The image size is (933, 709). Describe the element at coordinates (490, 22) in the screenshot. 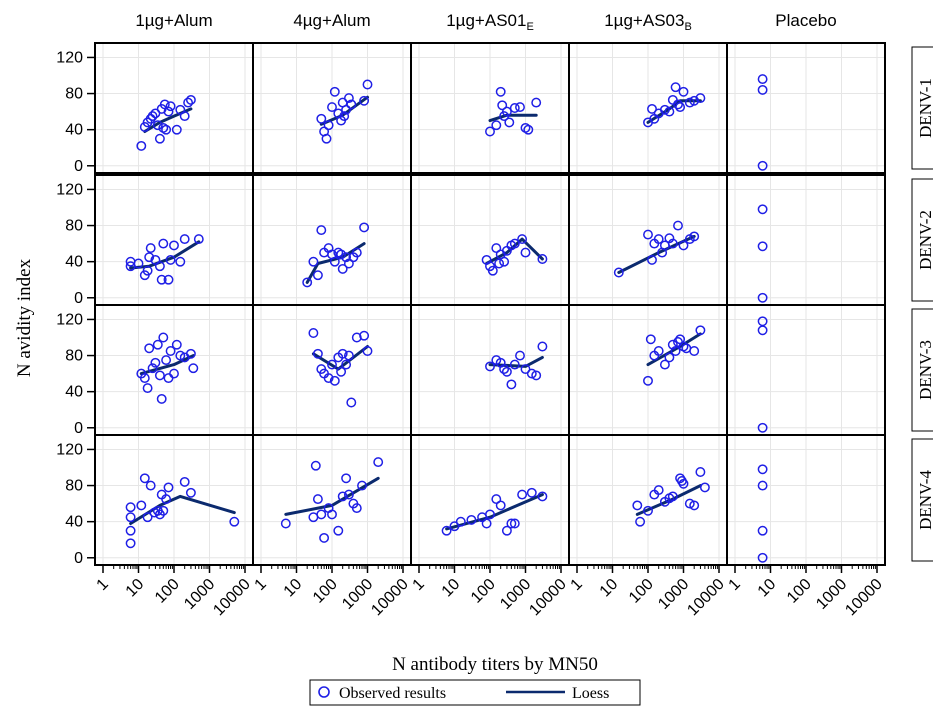

I see `column-title: 1µg+AS01E` at that location.